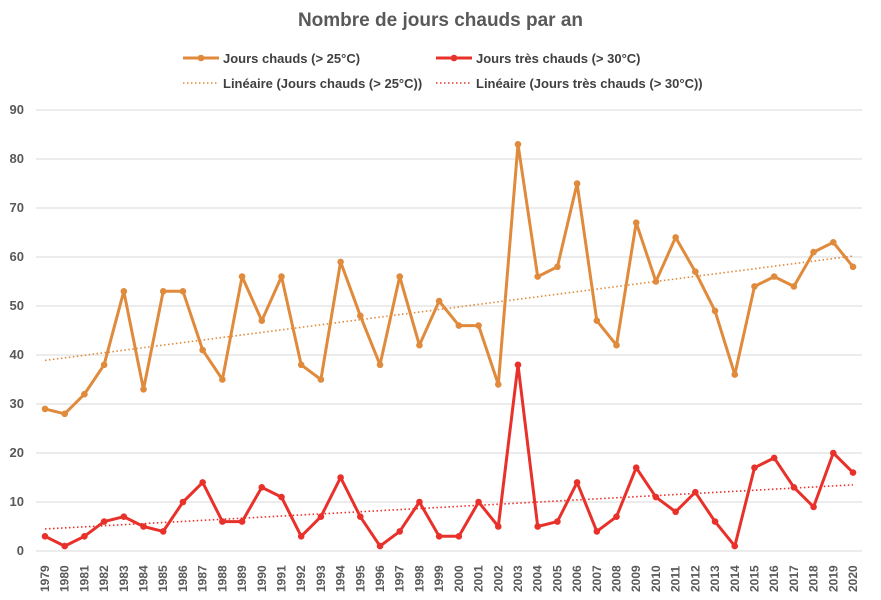 The height and width of the screenshot is (600, 881). Describe the element at coordinates (814, 578) in the screenshot. I see `x-tick-label: 2018` at that location.